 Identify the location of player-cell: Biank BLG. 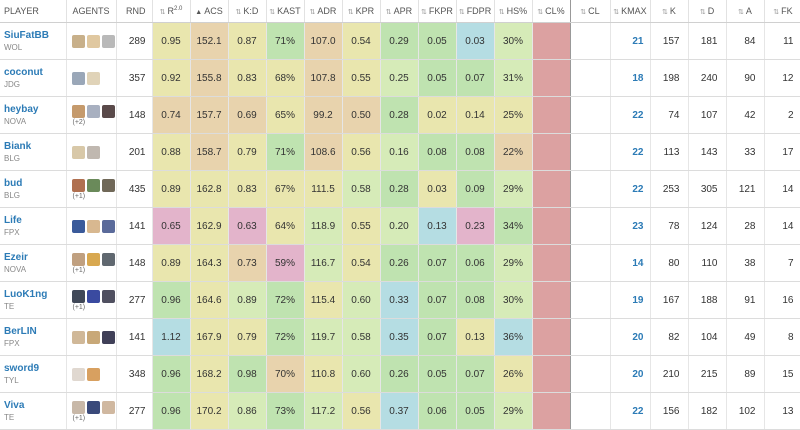
(33, 152).